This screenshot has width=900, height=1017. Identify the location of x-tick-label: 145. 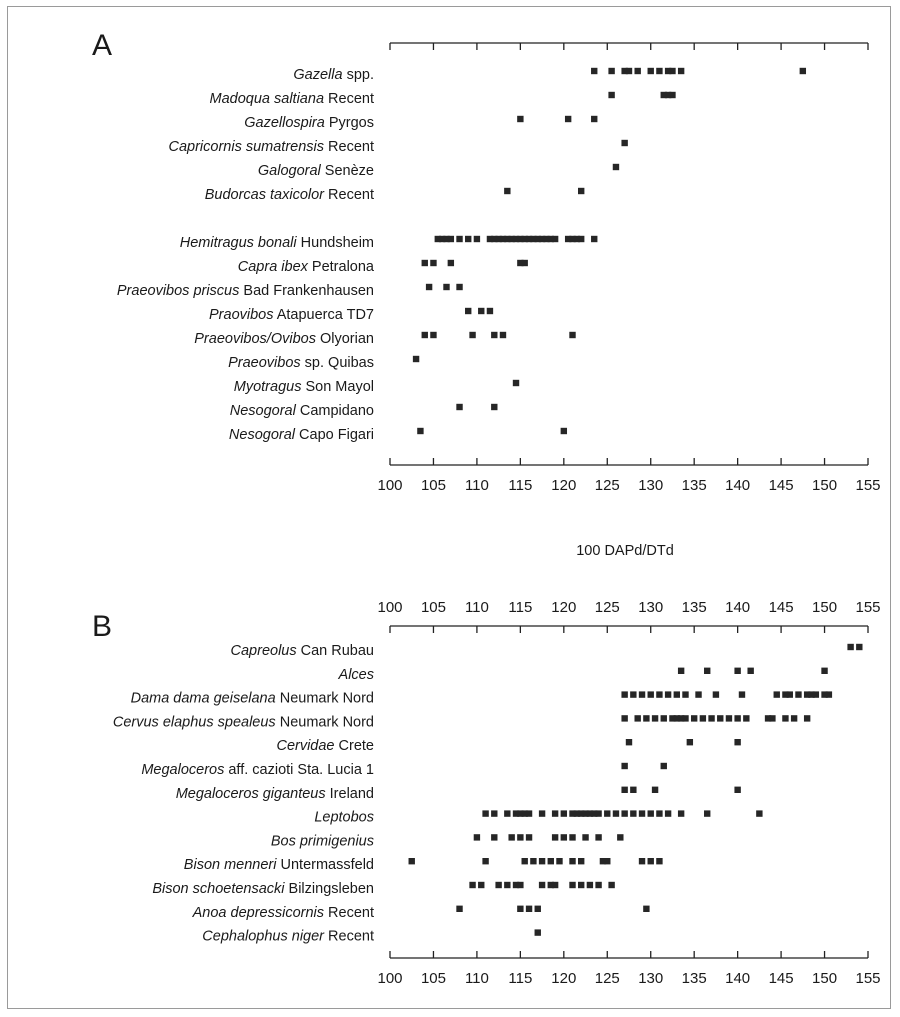
(781, 978).